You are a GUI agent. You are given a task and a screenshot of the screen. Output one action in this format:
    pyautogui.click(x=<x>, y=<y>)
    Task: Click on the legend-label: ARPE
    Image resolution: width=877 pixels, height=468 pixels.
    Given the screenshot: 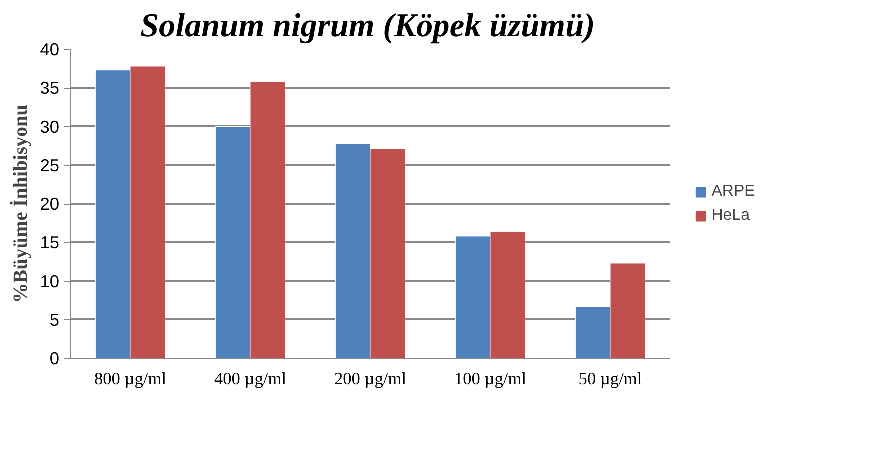 What is the action you would take?
    pyautogui.click(x=734, y=191)
    